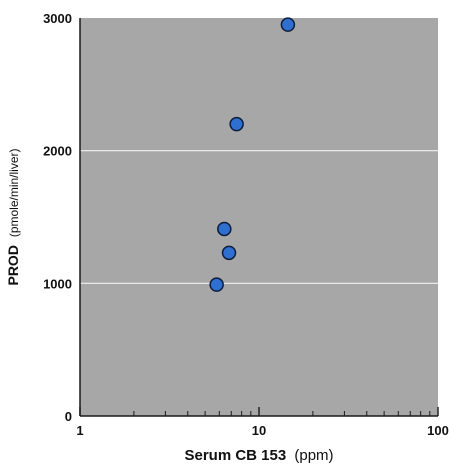 This screenshot has width=454, height=466. I want to click on x-tick-label-1: 10, so click(259, 430).